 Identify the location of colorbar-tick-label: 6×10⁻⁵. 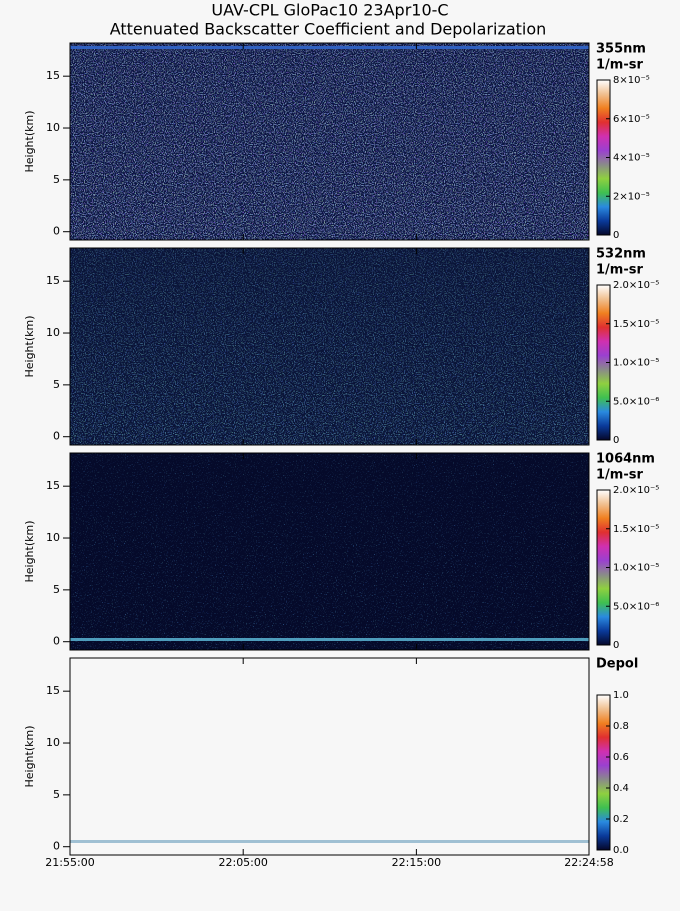
(631, 119).